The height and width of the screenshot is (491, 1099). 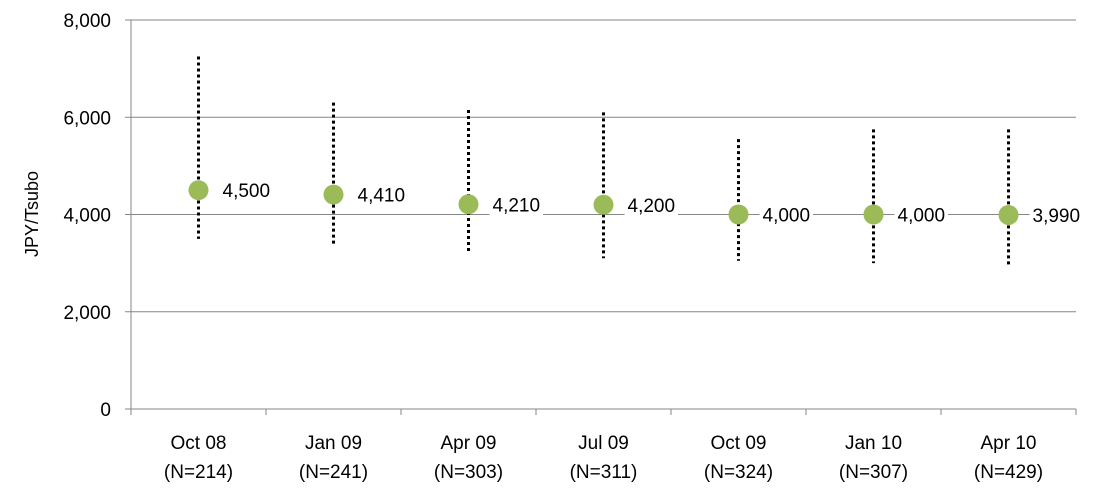 I want to click on y-tick-labels: 0 2,000 4,000 6,000 8,000, so click(x=87, y=216).